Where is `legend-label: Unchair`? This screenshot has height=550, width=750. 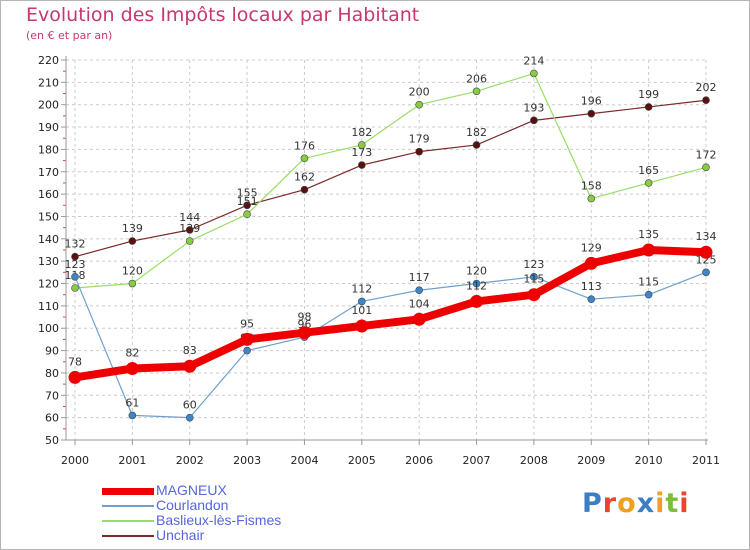 legend-label: Unchair is located at coordinates (180, 535).